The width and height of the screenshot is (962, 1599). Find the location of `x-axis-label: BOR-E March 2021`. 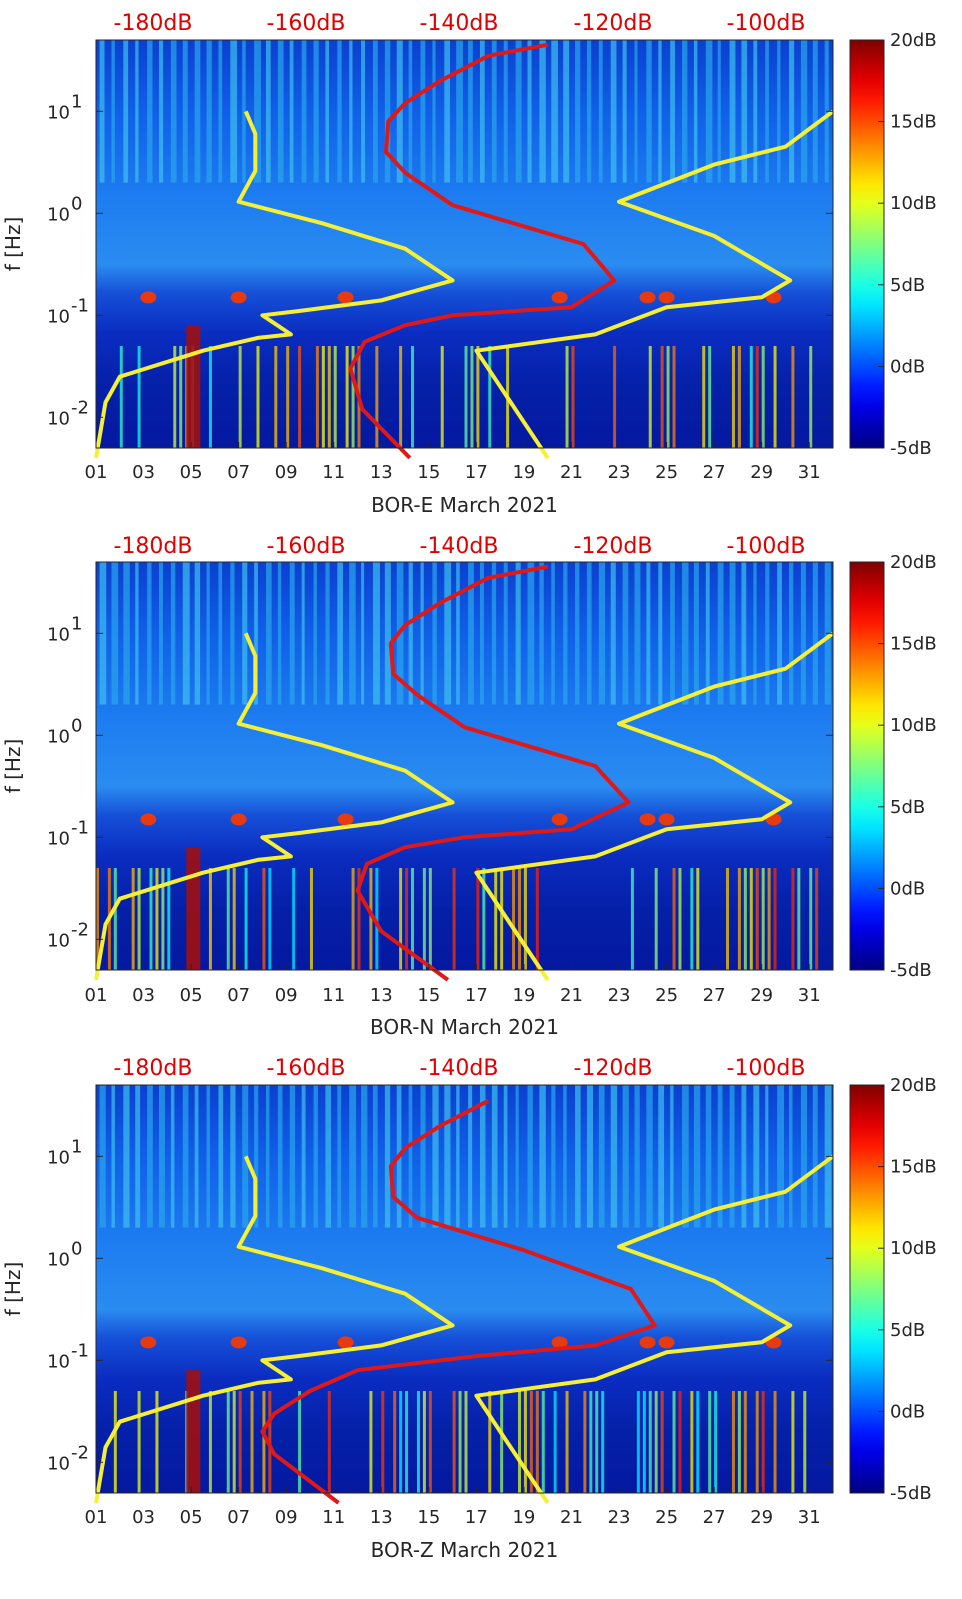

x-axis-label: BOR-E March 2021 is located at coordinates (464, 505).